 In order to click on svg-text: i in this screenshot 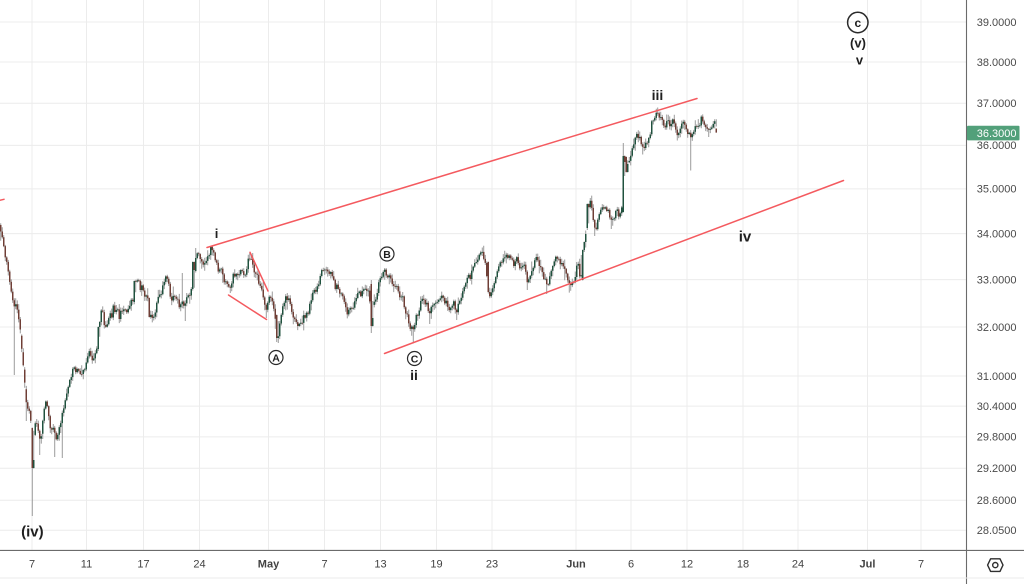, I will do `click(217, 233)`.